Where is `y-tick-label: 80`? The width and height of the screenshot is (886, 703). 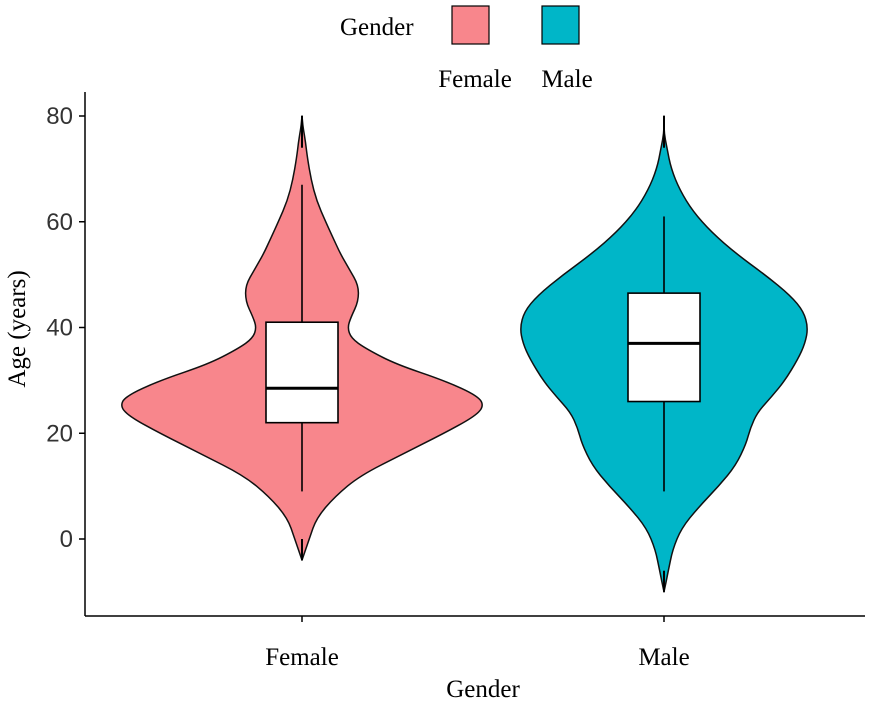
y-tick-label: 80 is located at coordinates (59, 116).